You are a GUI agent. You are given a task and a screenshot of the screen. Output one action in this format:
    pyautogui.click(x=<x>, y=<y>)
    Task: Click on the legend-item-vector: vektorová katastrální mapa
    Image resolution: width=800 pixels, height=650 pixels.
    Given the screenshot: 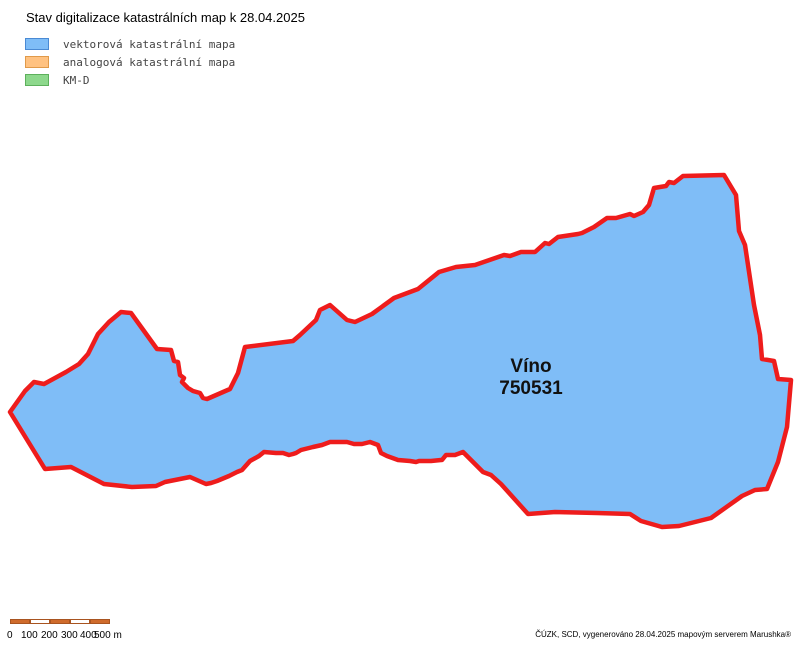 What is the action you would take?
    pyautogui.click(x=130, y=44)
    